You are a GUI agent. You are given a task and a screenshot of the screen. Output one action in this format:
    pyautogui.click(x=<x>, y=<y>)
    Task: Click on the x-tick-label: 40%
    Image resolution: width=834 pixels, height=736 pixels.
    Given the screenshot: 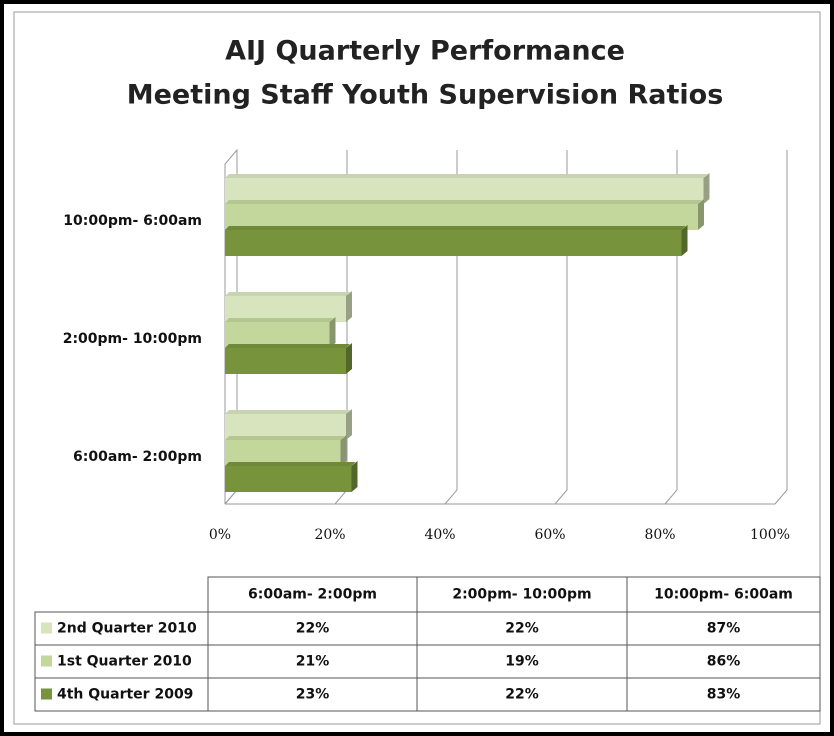 What is the action you would take?
    pyautogui.click(x=439, y=535)
    